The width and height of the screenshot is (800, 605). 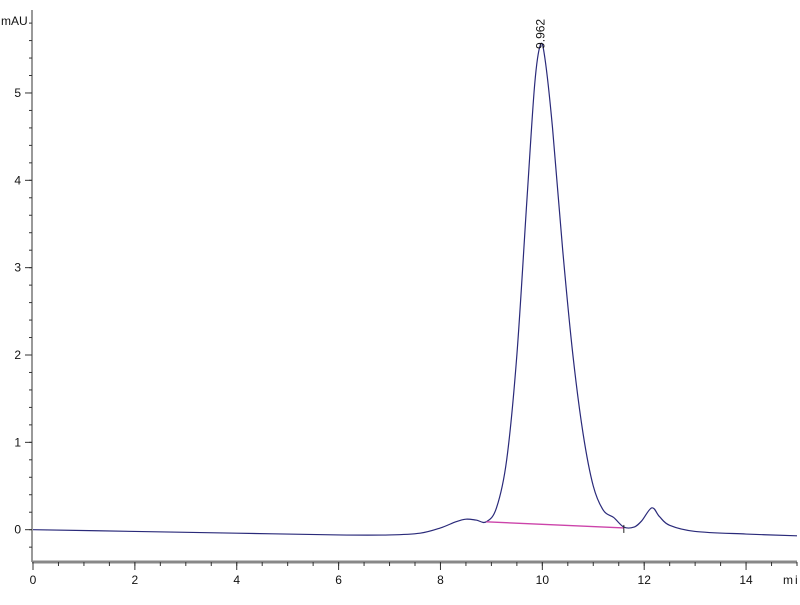 What do you see at coordinates (17, 355) in the screenshot?
I see `y-tick-label: 2` at bounding box center [17, 355].